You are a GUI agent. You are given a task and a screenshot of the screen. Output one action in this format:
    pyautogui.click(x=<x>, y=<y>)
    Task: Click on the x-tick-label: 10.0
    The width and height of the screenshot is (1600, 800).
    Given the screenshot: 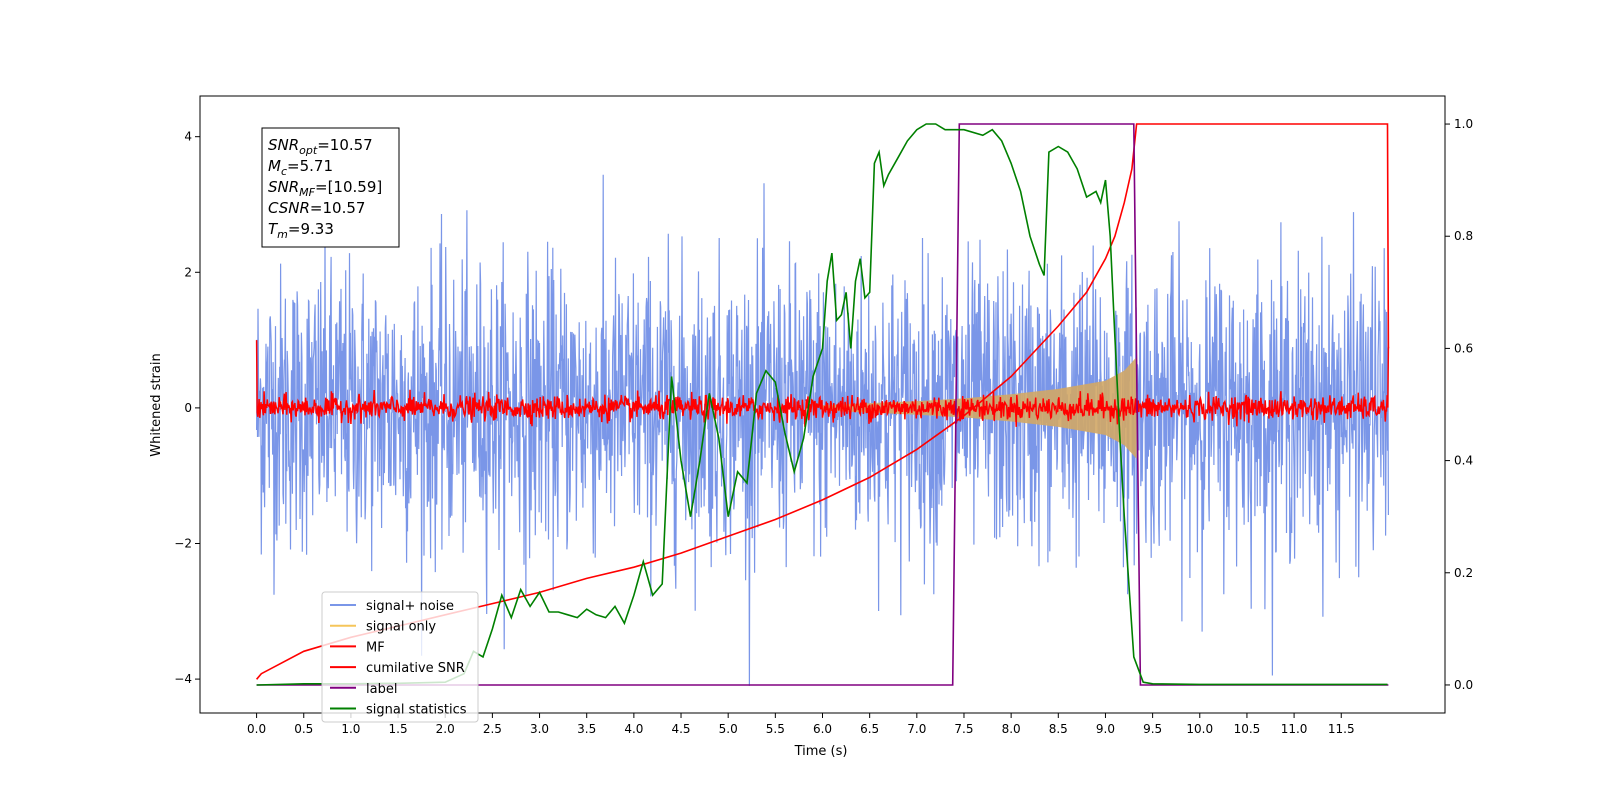 What is the action you would take?
    pyautogui.click(x=1199, y=729)
    